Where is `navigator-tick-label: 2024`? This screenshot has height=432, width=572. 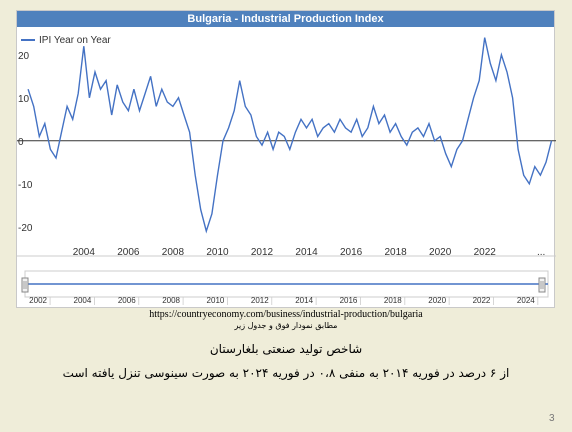
navigator-tick-label: 2024 is located at coordinates (526, 300).